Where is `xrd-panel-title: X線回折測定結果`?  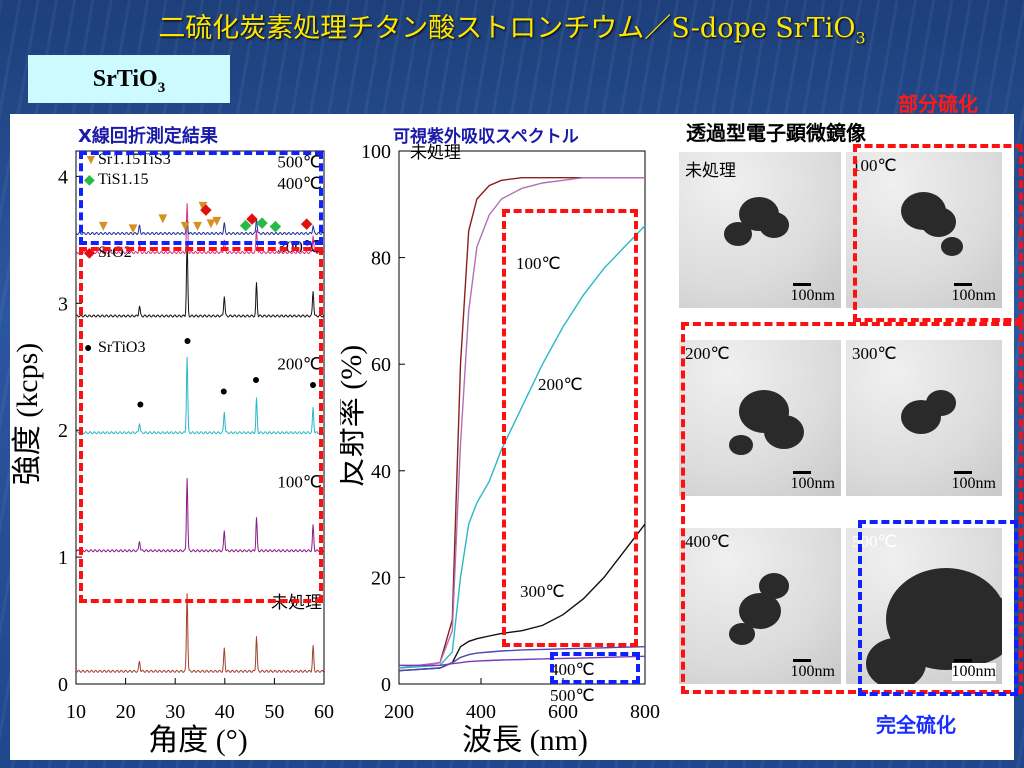 xrd-panel-title: X線回折測定結果 is located at coordinates (148, 136).